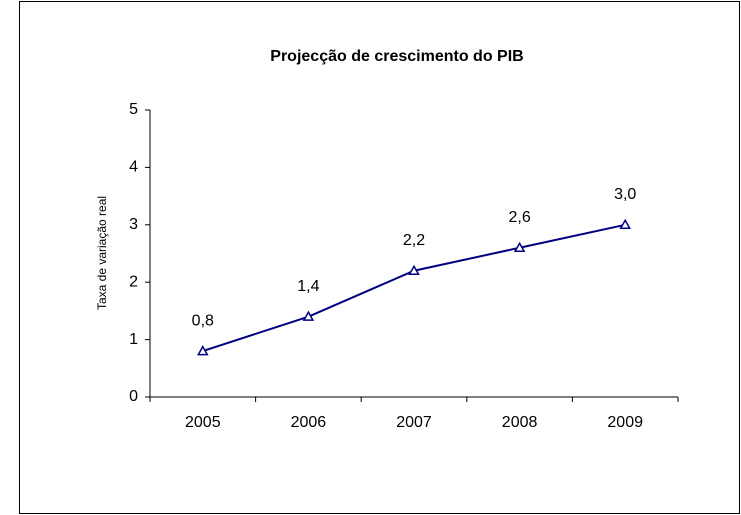 The height and width of the screenshot is (515, 741). What do you see at coordinates (519, 217) in the screenshot?
I see `data-label: 2,6` at bounding box center [519, 217].